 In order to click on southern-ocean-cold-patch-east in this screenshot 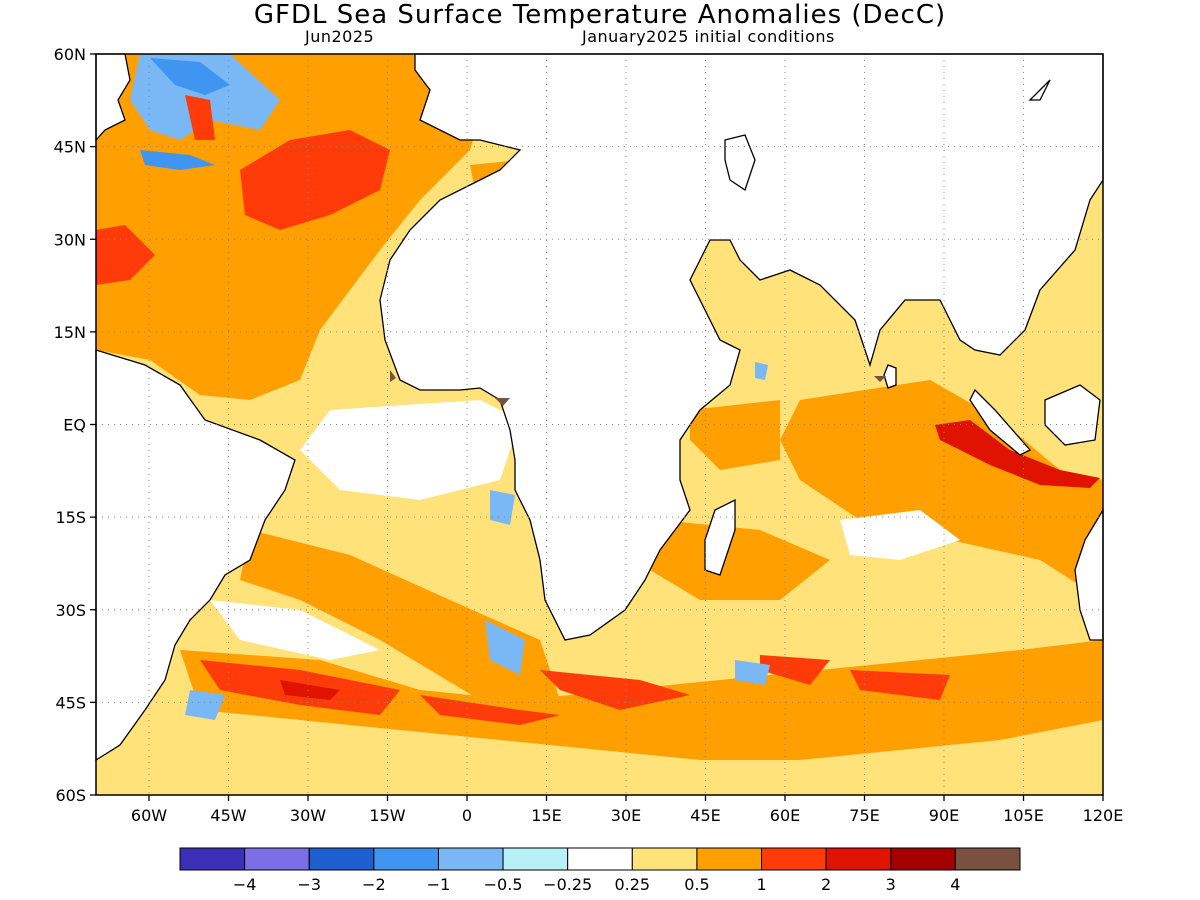, I will do `click(752, 672)`.